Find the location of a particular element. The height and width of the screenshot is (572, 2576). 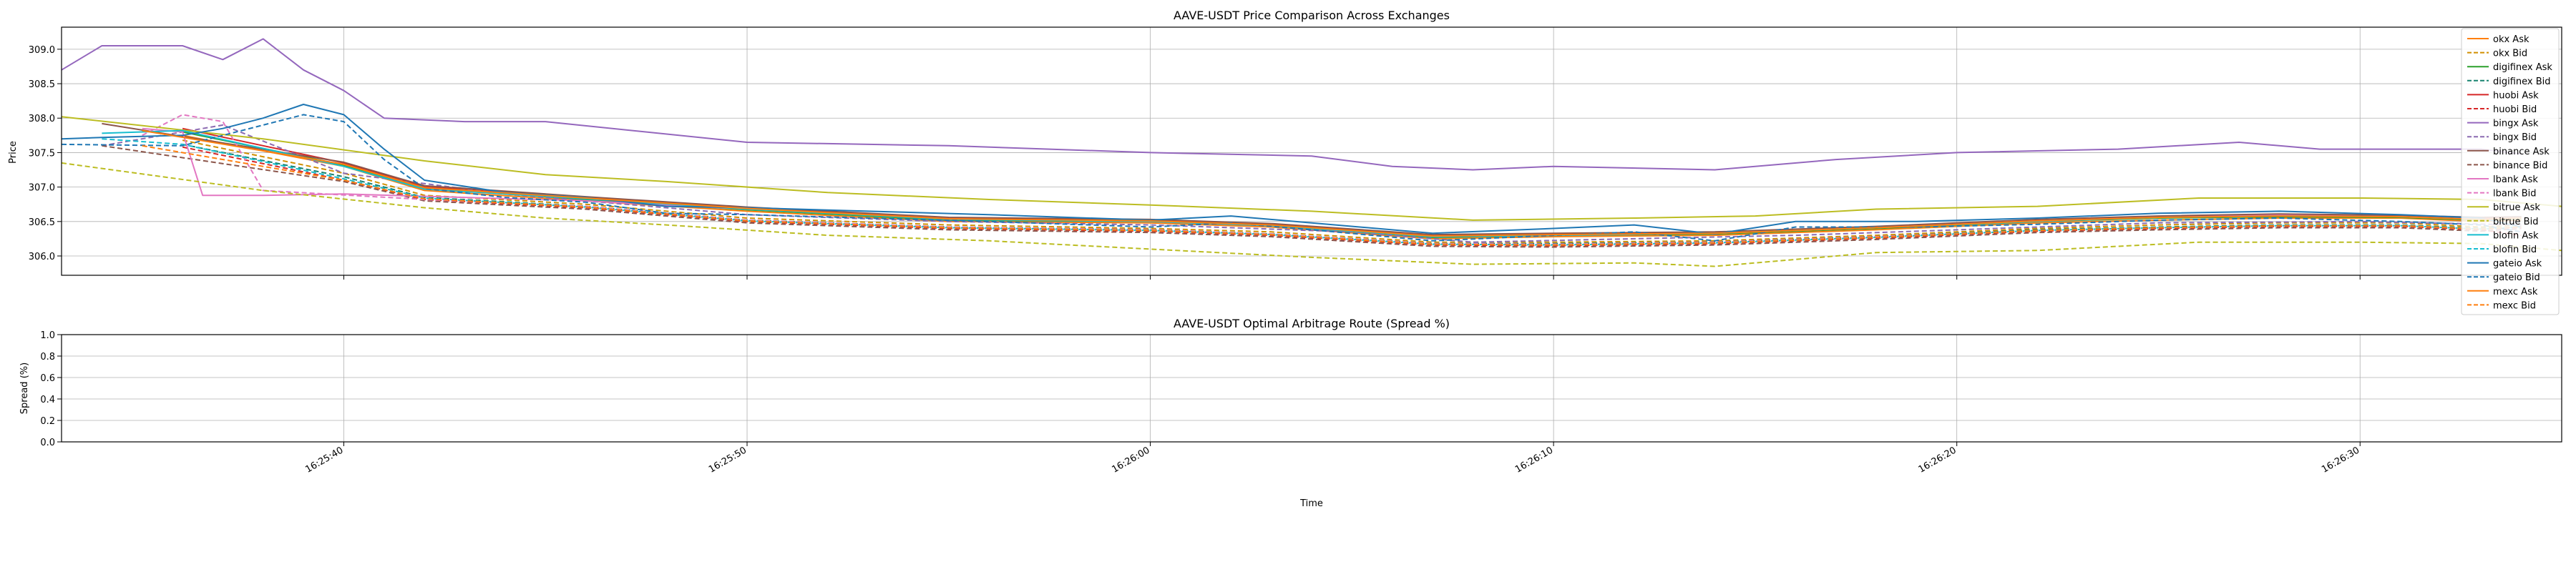

legend-label: digifinex Ask is located at coordinates (2522, 67).